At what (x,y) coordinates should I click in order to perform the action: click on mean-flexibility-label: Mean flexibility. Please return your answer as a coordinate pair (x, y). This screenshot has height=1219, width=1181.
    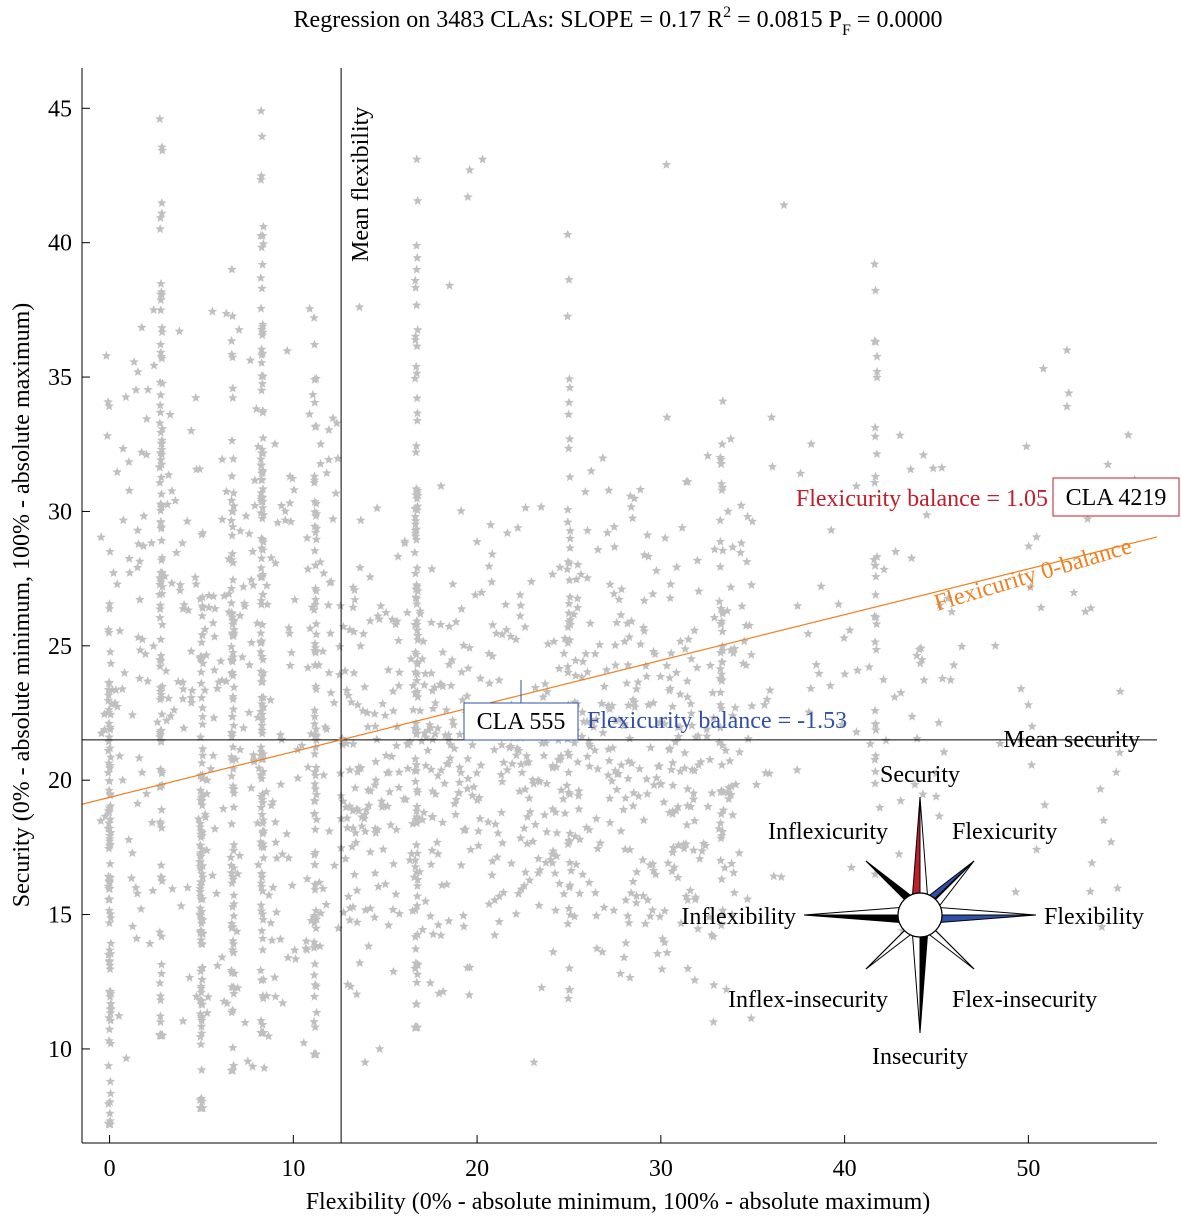
    Looking at the image, I should click on (361, 184).